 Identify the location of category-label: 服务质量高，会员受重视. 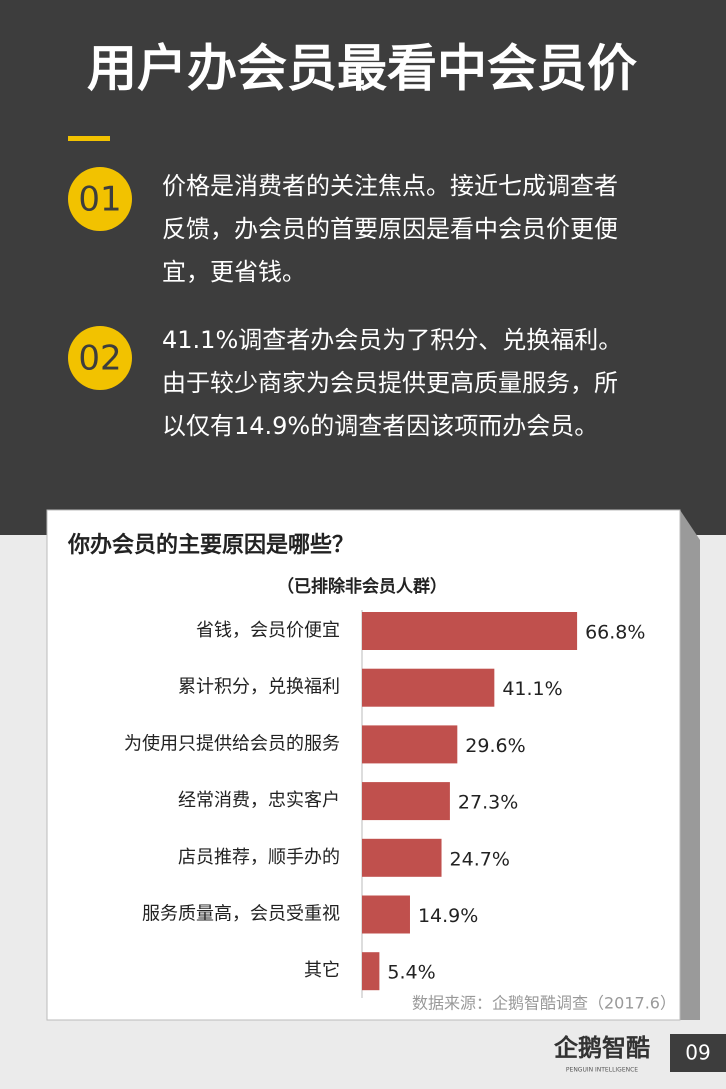
(241, 914).